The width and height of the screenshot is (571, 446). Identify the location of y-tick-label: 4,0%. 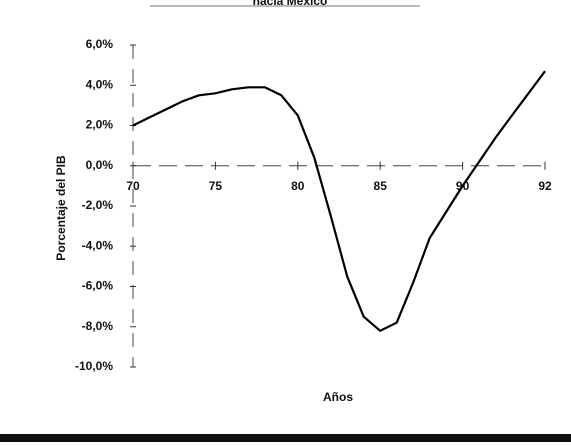
(100, 84).